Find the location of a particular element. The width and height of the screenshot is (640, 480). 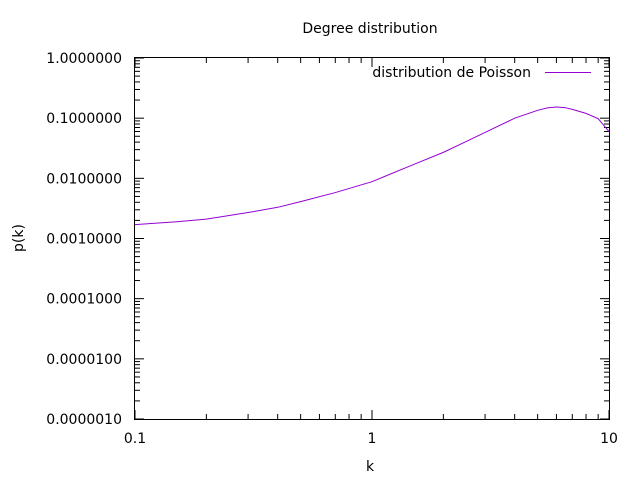

x-tick-label: 10 is located at coordinates (609, 439).